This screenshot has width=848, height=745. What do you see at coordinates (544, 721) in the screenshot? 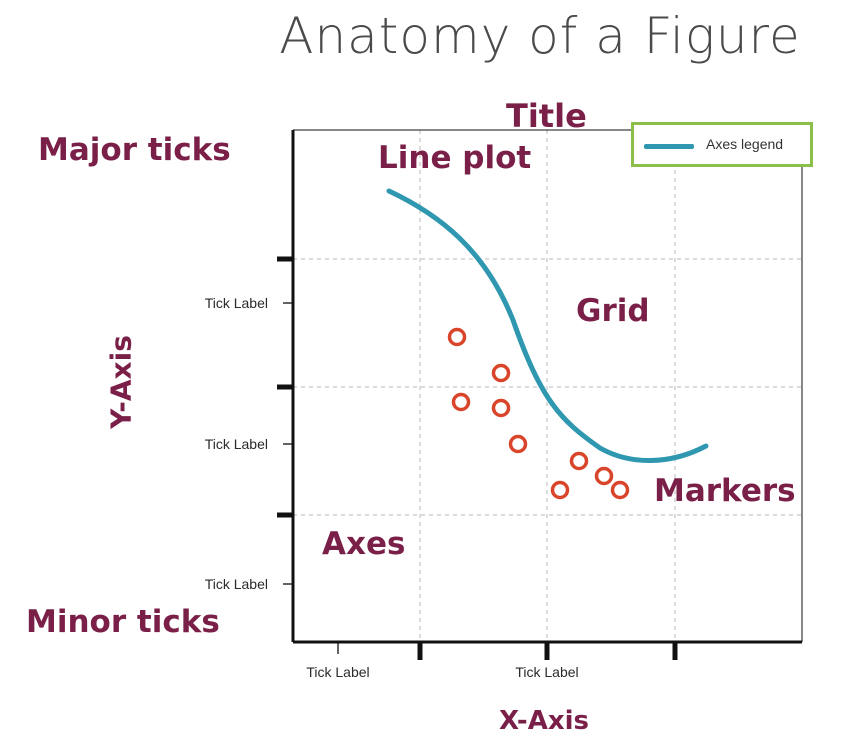
I see `callout-x-axis: X-Axis` at bounding box center [544, 721].